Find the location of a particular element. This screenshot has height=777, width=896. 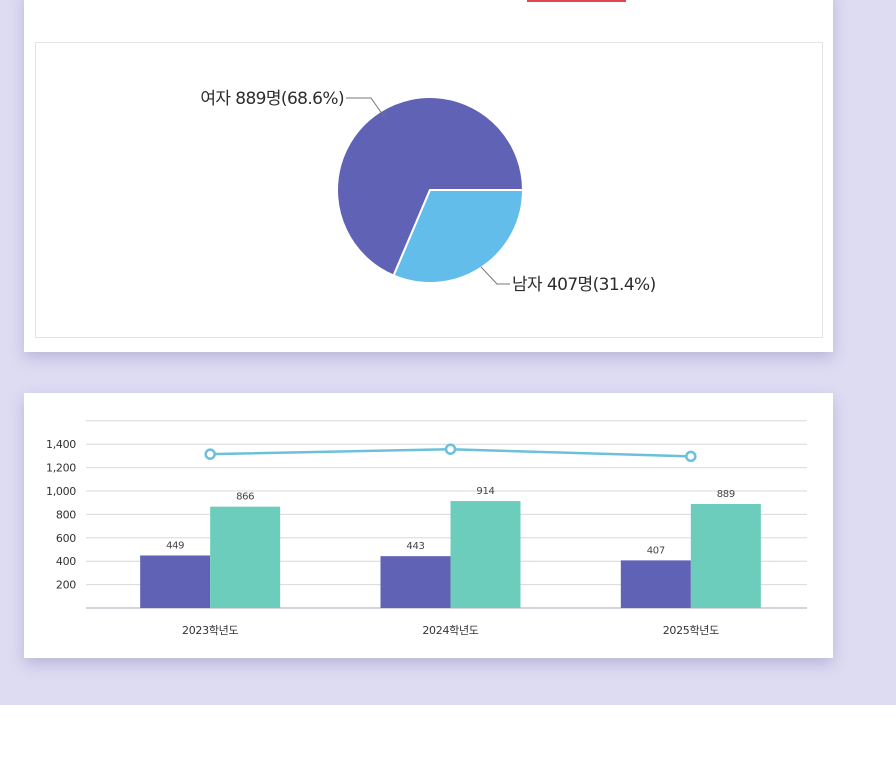

y-tick-label: 1,400 is located at coordinates (61, 444).